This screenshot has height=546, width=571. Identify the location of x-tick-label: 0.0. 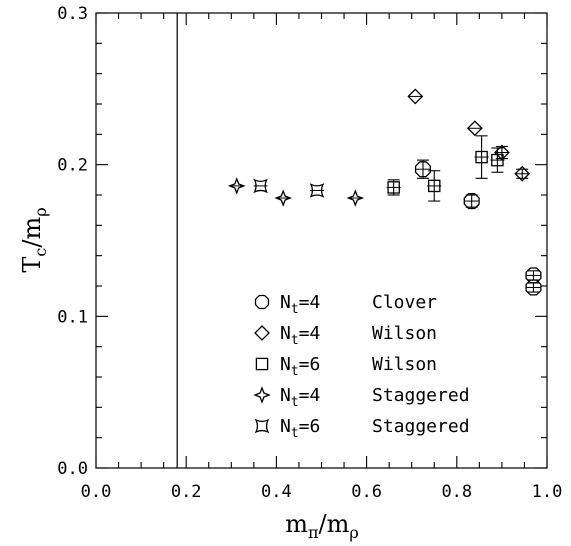
(96, 492).